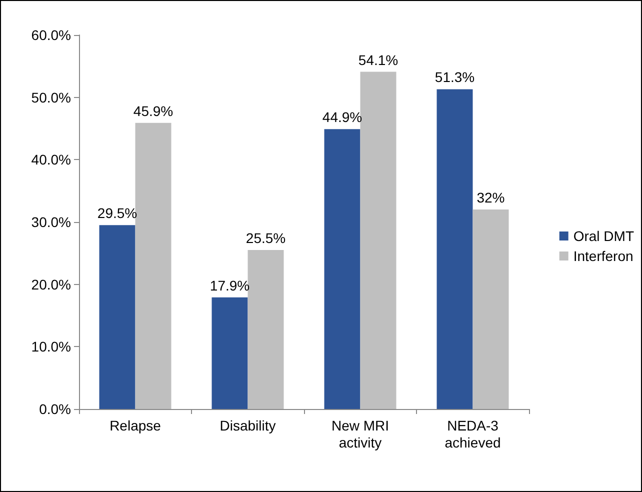 The height and width of the screenshot is (492, 642). Describe the element at coordinates (55, 409) in the screenshot. I see `y-tick-label: 0.0%` at that location.